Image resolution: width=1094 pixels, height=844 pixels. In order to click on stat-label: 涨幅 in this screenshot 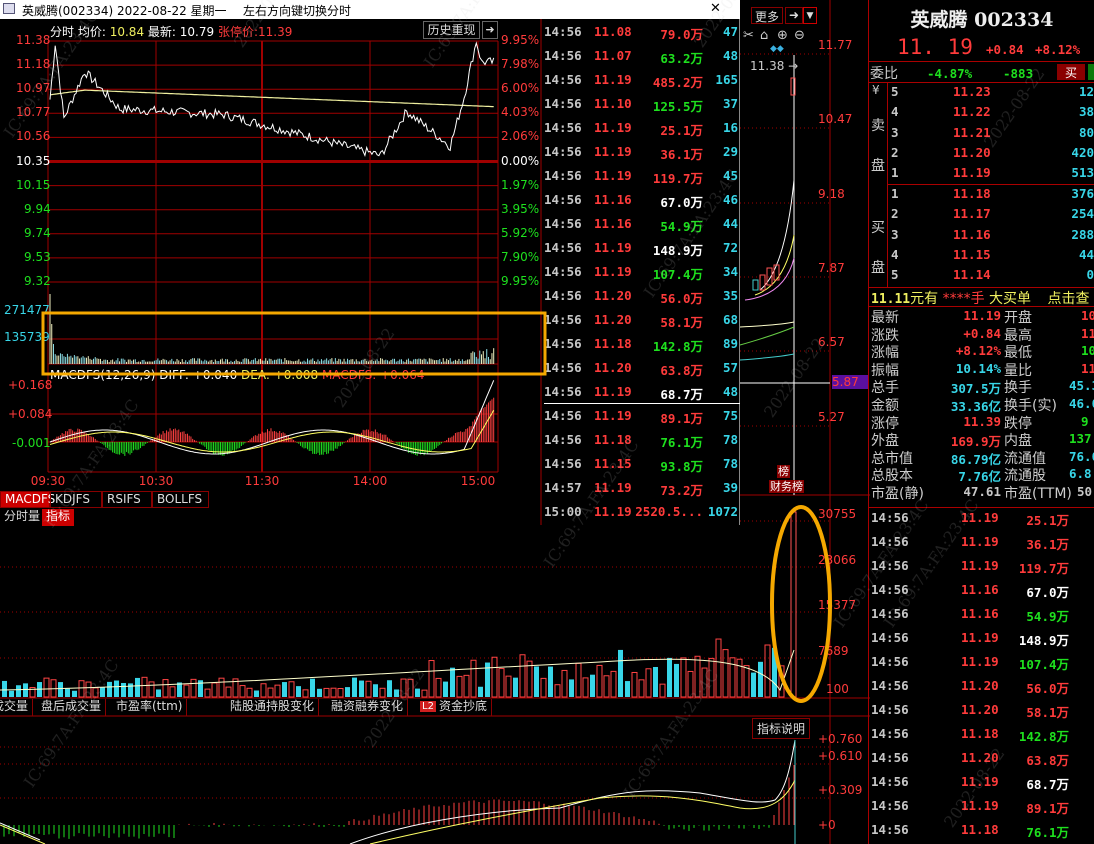, I will do `click(885, 353)`.